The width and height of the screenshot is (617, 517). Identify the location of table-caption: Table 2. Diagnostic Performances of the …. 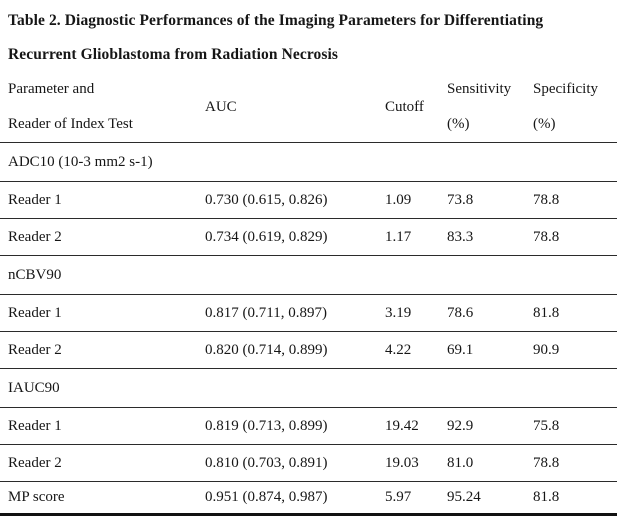
(308, 38).